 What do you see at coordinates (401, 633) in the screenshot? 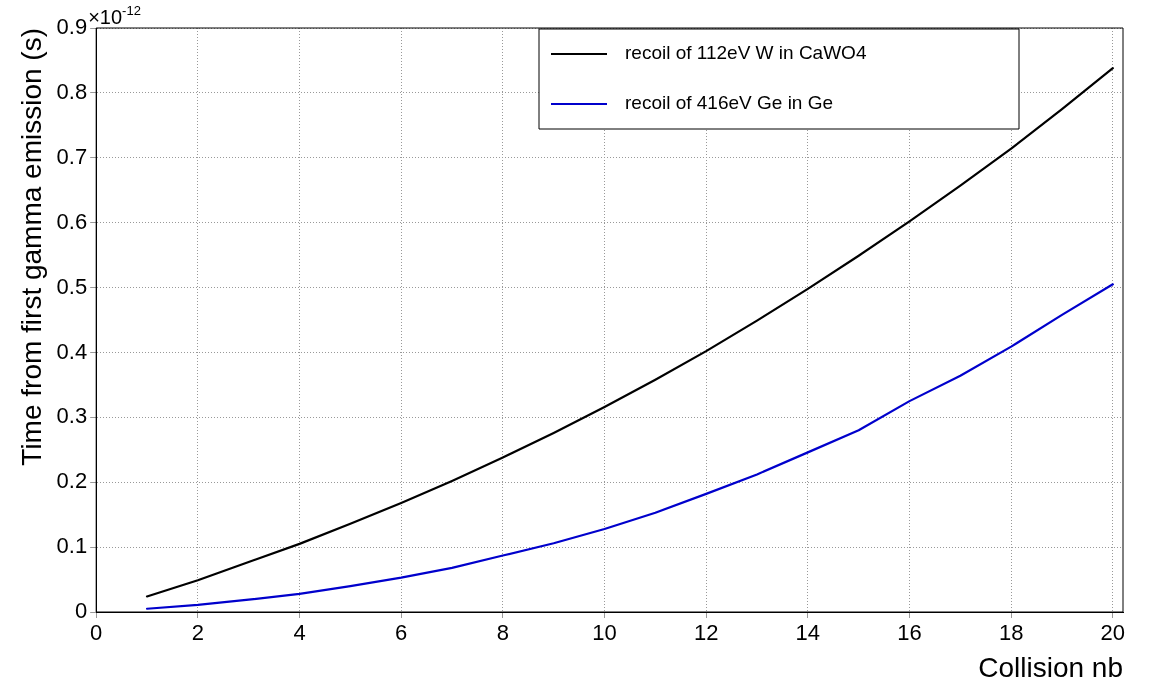
I see `x-tick-label: 6` at bounding box center [401, 633].